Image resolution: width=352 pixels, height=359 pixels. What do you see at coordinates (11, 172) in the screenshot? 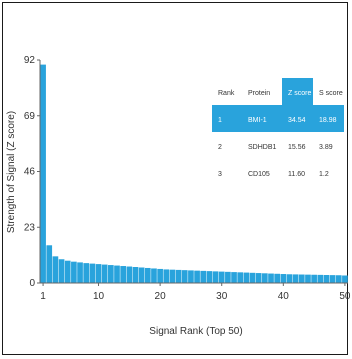
I see `y-axis-label: Strength of Signal (Z score)` at bounding box center [11, 172].